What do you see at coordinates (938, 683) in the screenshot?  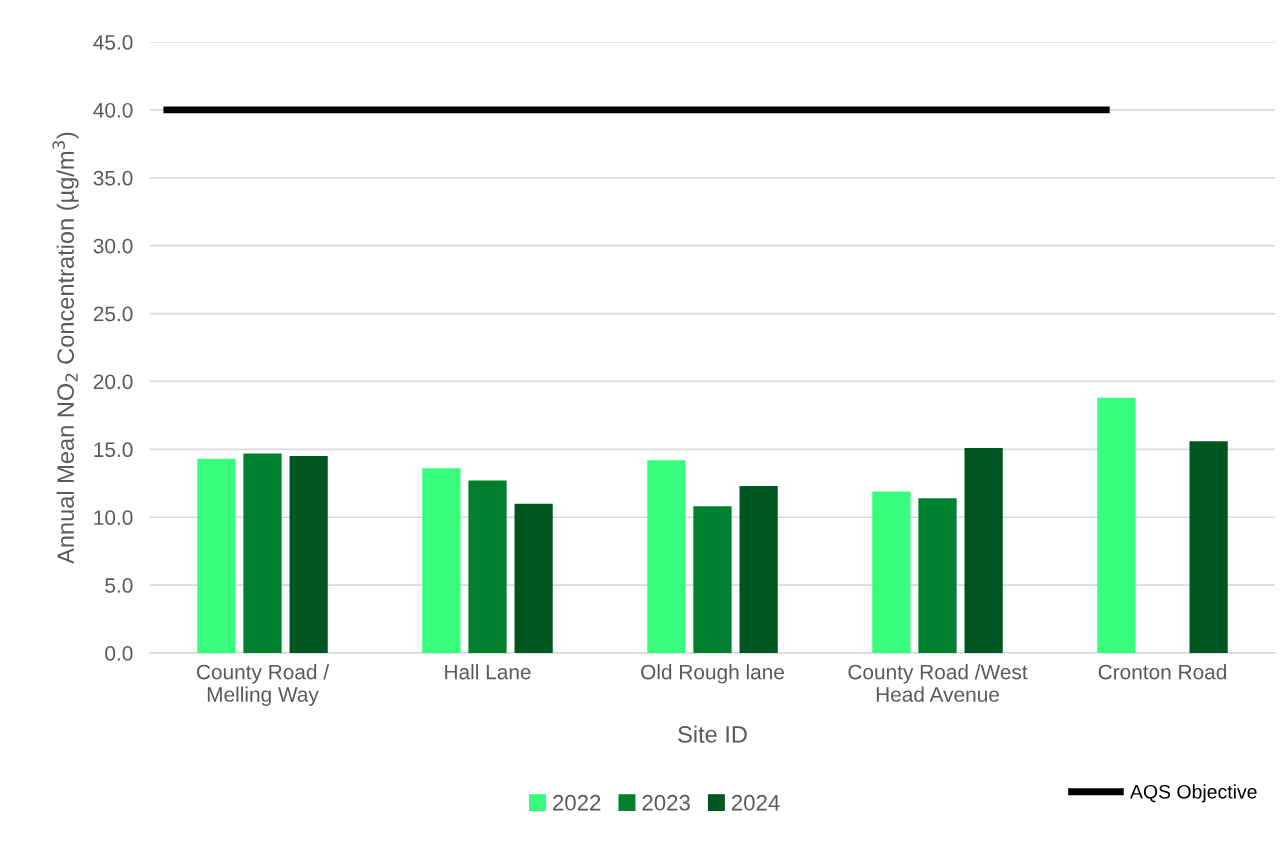 I see `x-tick-label: County Road /West Head Avenue` at bounding box center [938, 683].